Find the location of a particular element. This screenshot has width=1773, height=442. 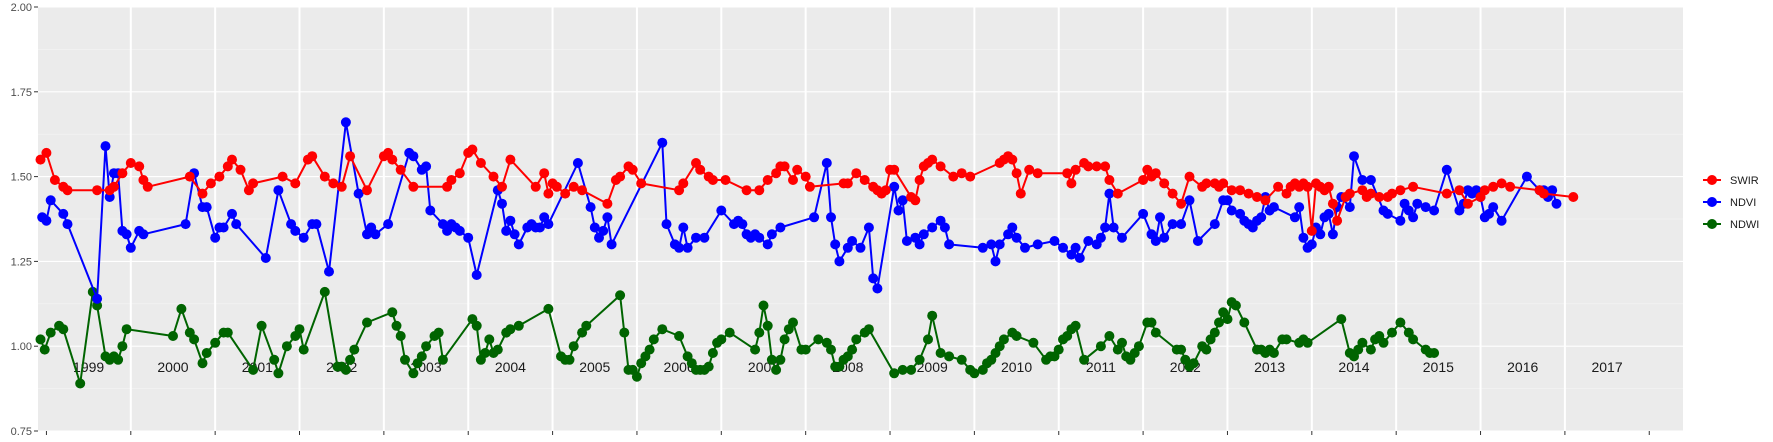

legend-key-point is located at coordinates (1712, 180).